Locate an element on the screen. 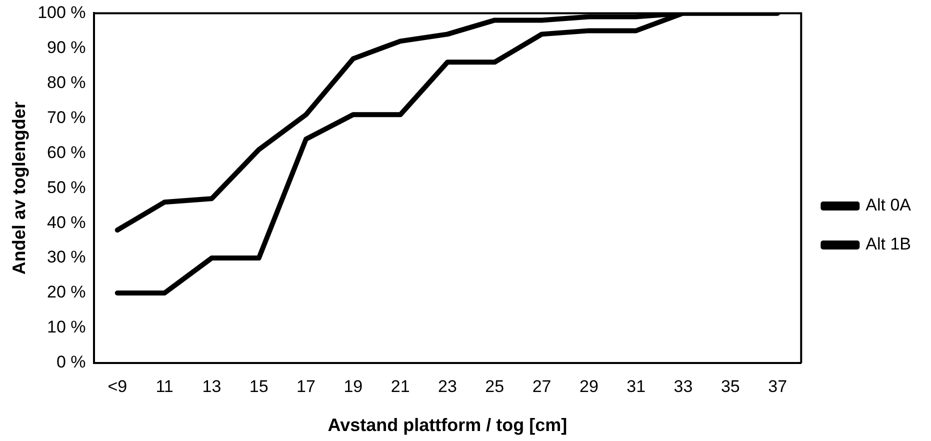 The width and height of the screenshot is (931, 441). x-tick-label: 25 is located at coordinates (494, 386).